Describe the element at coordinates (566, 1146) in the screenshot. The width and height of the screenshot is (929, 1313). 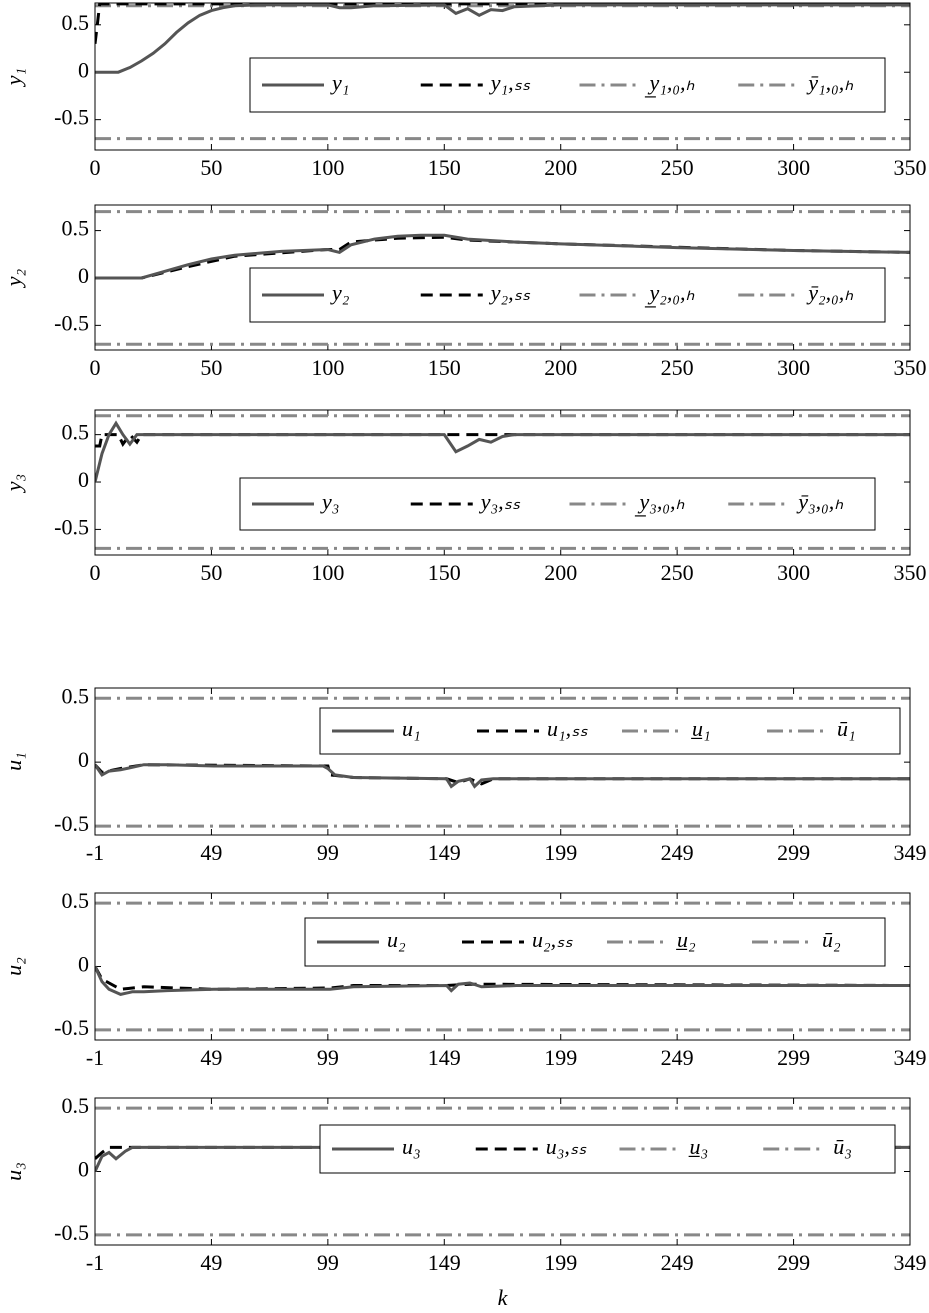
I see `legend-label: u₃,ₛₛ` at that location.